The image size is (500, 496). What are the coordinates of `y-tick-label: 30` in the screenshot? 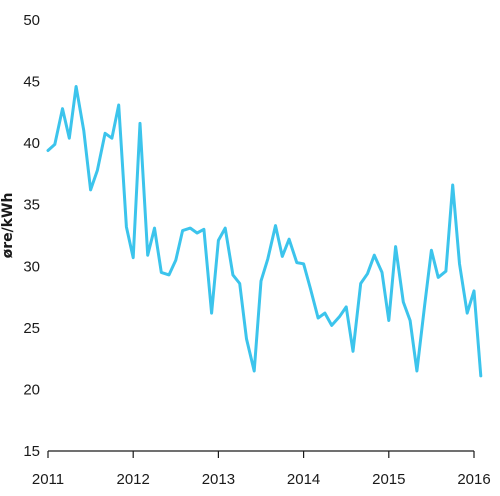 It's located at (31, 266).